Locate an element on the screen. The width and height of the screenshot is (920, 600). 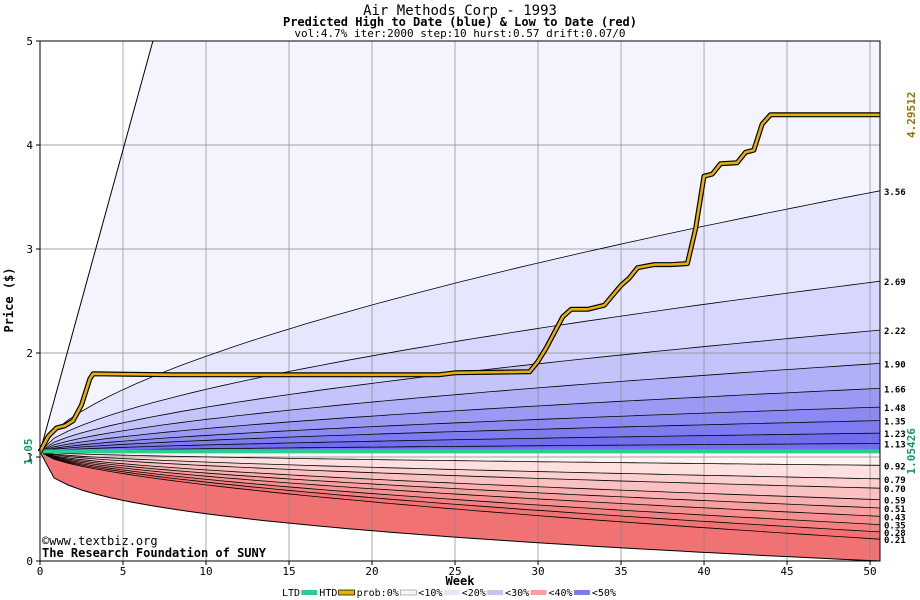
quantile-label: 0.28 is located at coordinates (895, 534).